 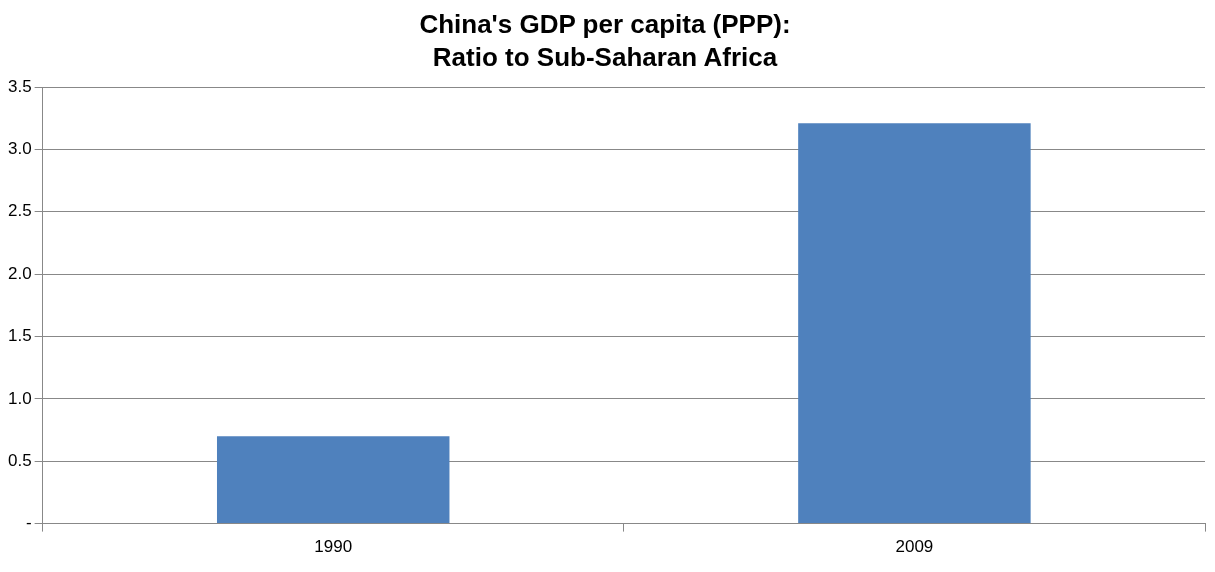 What do you see at coordinates (28, 523) in the screenshot?
I see `y-tick-label: -` at bounding box center [28, 523].